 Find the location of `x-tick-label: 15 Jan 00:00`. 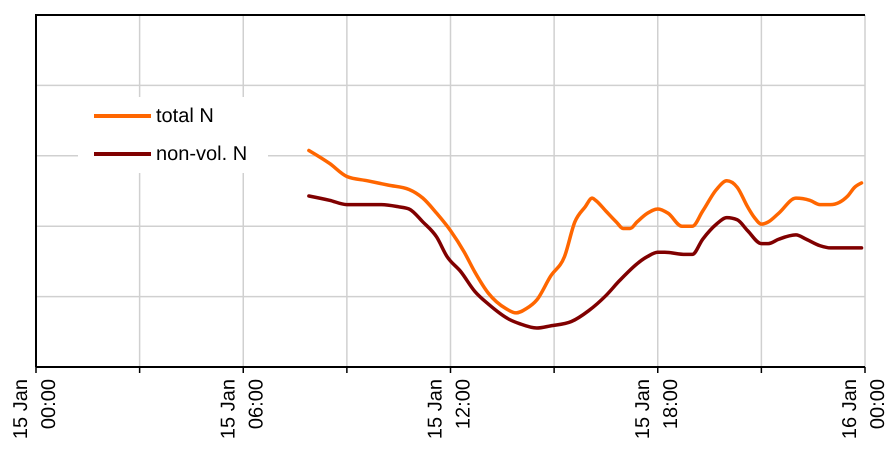

x-tick-label: 15 Jan 00:00 is located at coordinates (35, 409).